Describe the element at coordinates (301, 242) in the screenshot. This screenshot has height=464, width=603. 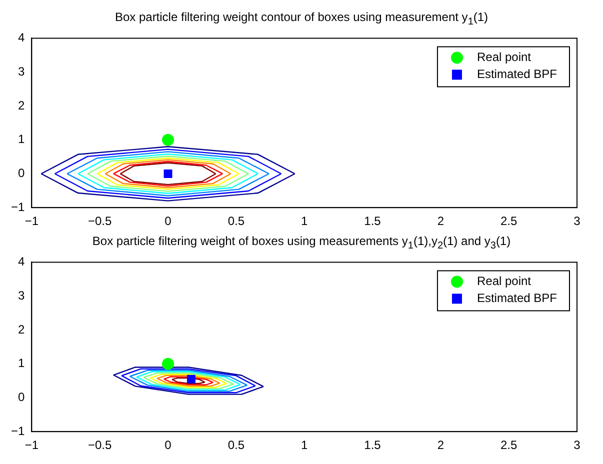
I see `chart-title: Box particle filtering weight of boxes using measurements y$_{1}$(1),y$_{2}$(1) and y$_{3}$(1)` at that location.